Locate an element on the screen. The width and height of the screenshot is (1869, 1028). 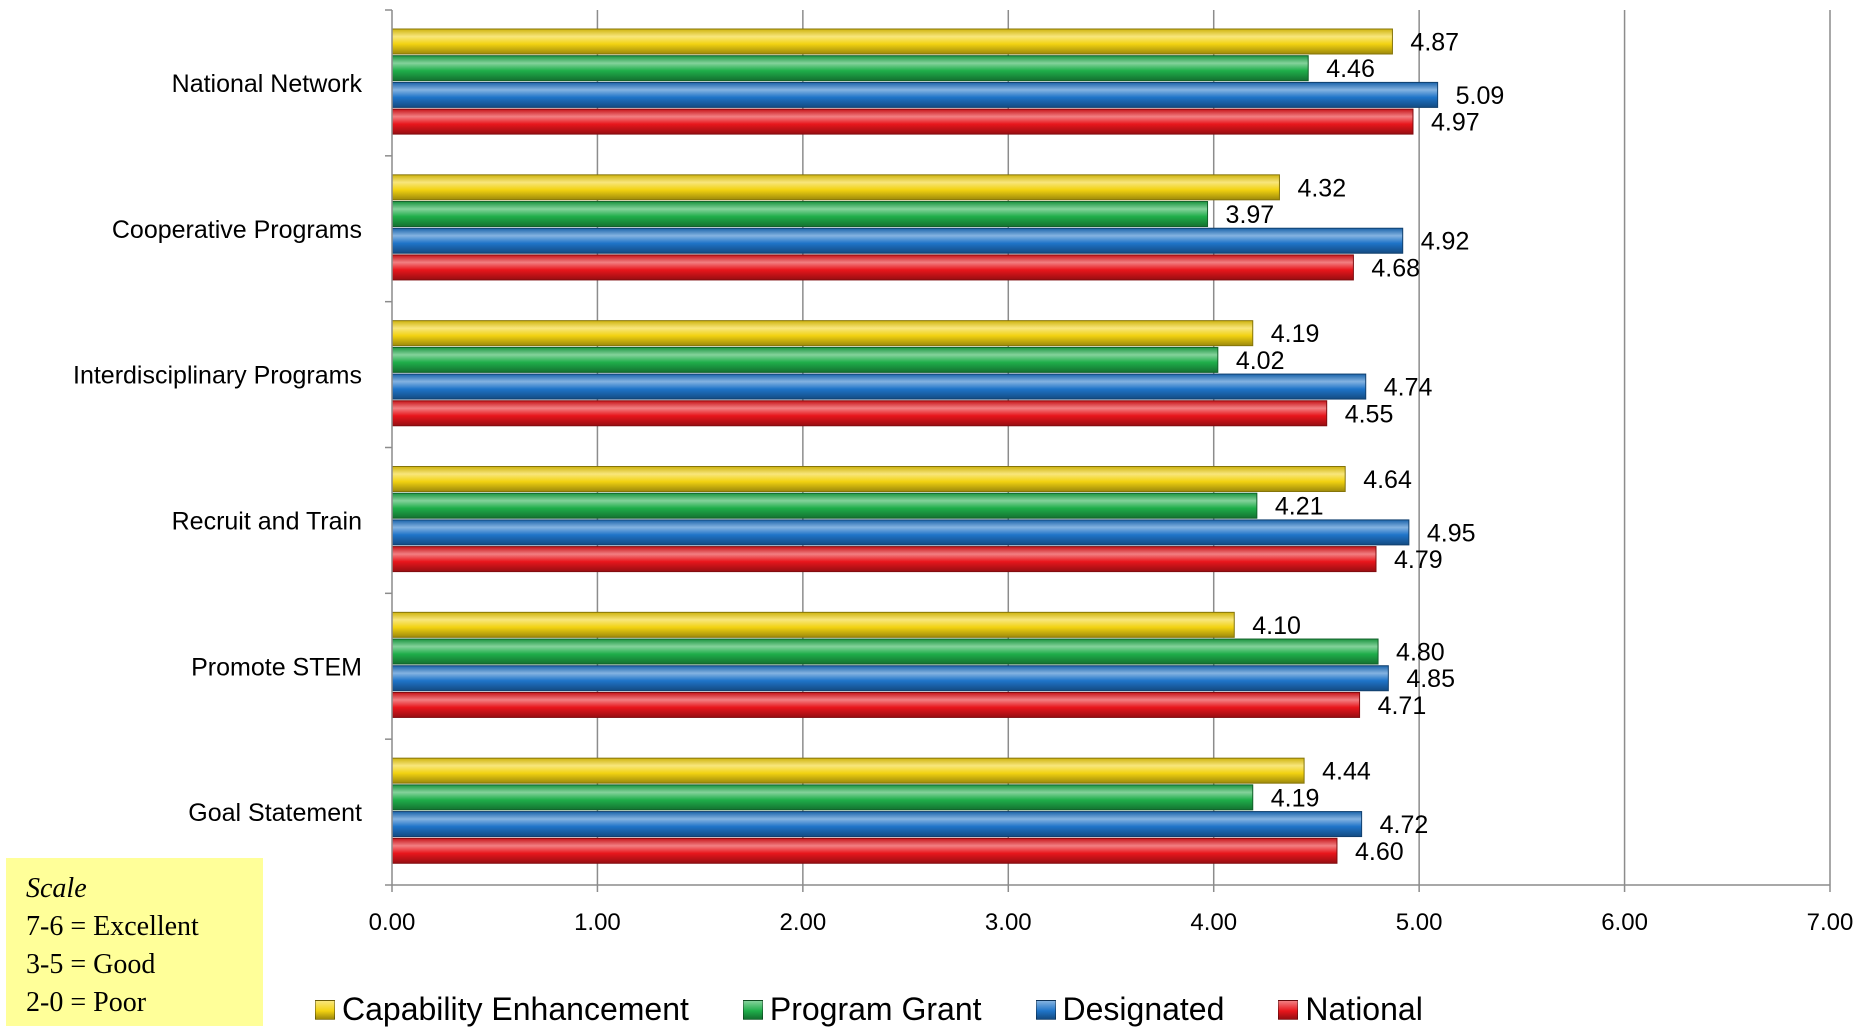
value-label-capability-enhancement-recruit-and-train: 4.64 is located at coordinates (1387, 480).